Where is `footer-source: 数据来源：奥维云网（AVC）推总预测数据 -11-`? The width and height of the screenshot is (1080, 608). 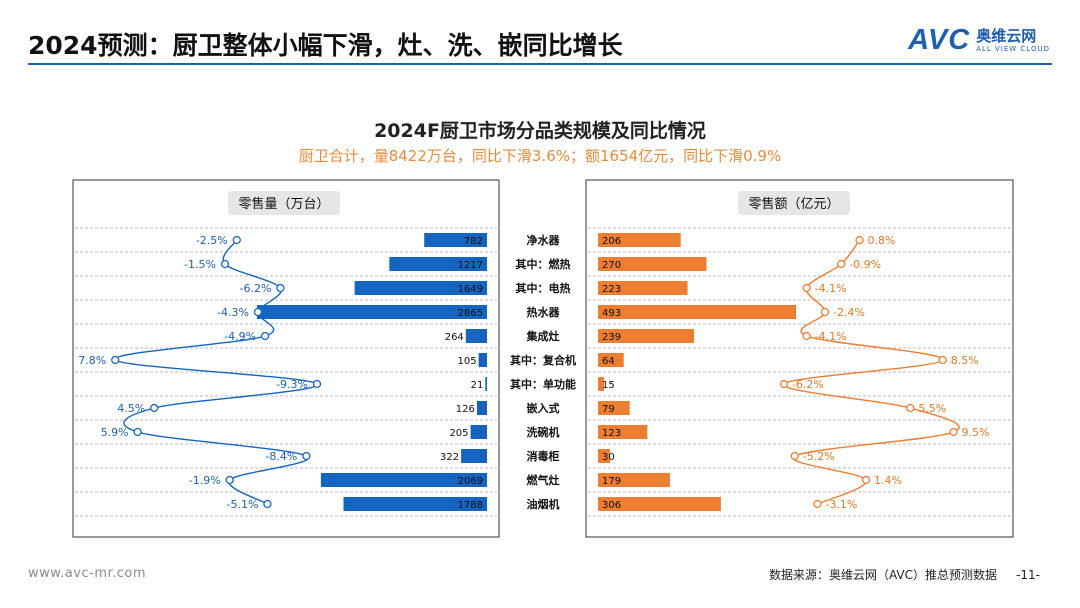
footer-source: 数据来源：奥维云网（AVC）推总预测数据 -11- is located at coordinates (904, 574).